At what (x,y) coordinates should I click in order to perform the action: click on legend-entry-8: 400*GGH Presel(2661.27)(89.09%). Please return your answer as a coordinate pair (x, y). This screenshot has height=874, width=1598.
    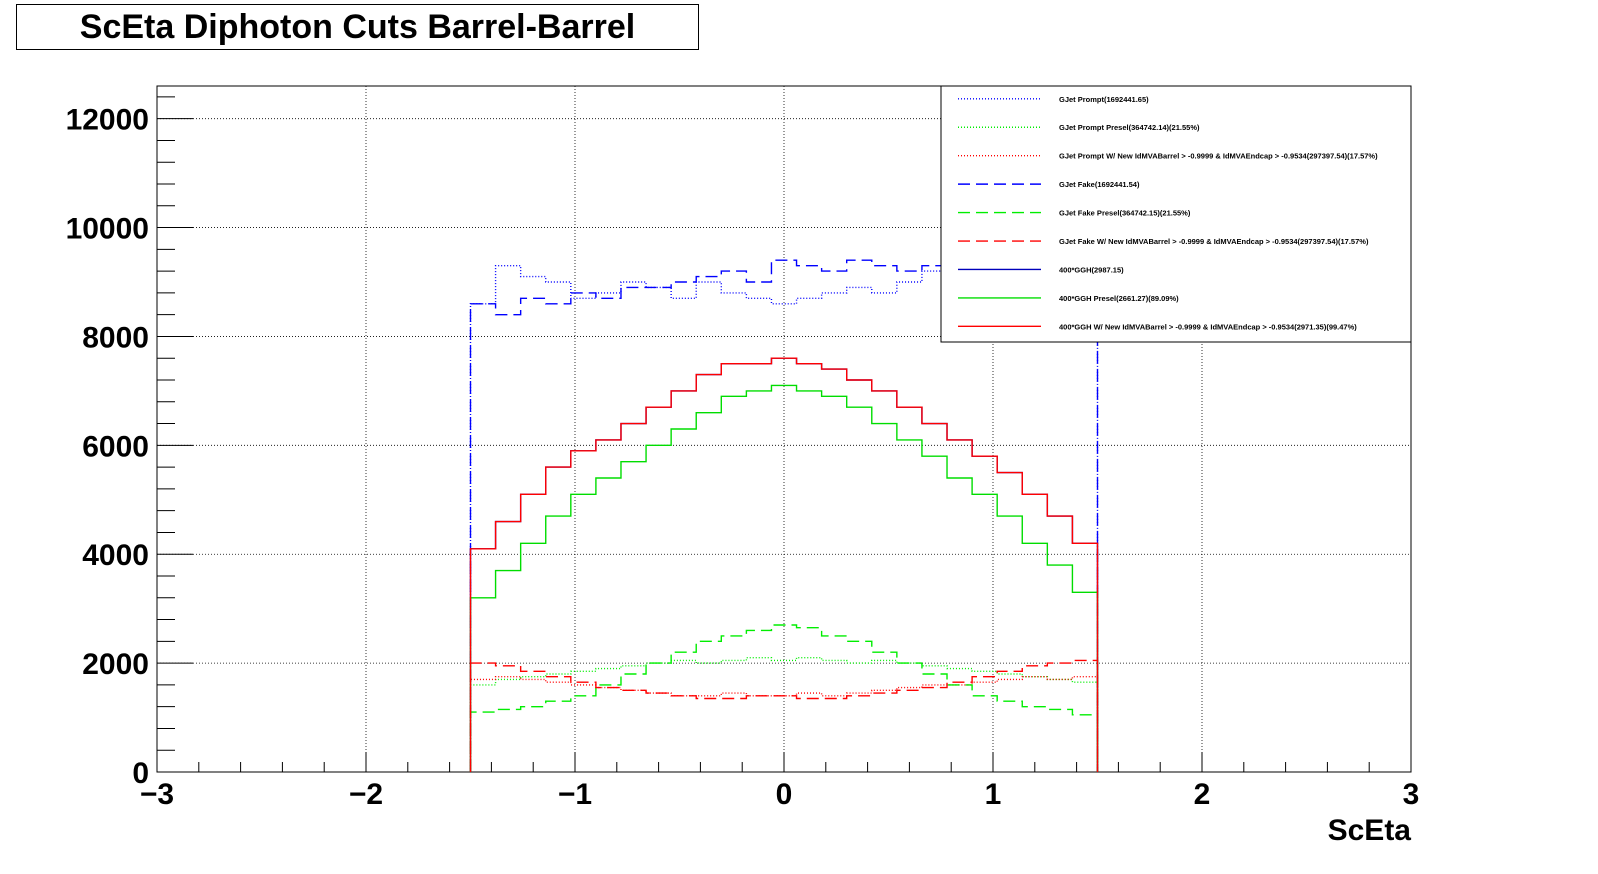
    Looking at the image, I should click on (1119, 298).